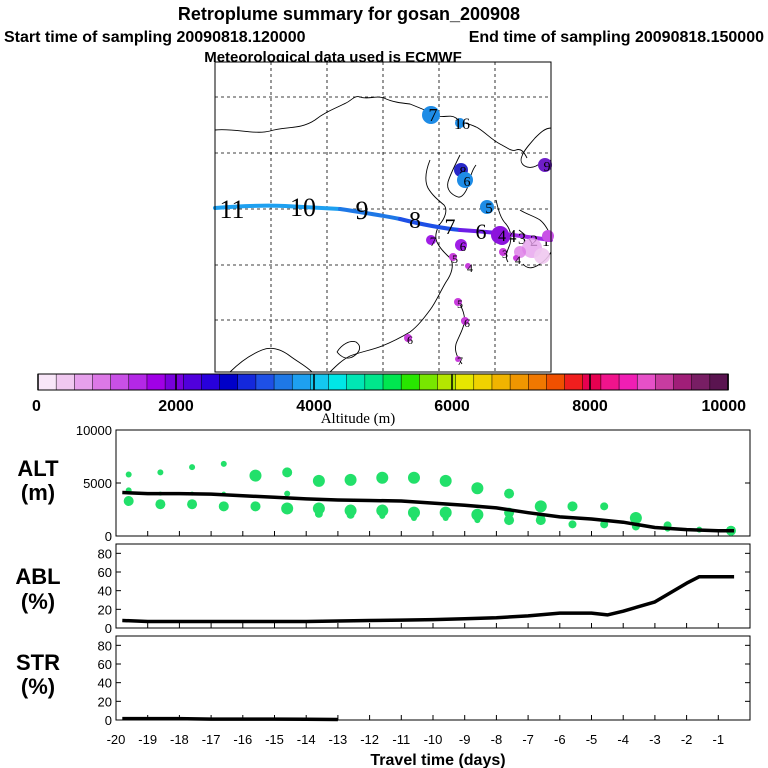 The image size is (768, 768). I want to click on day-label: 11, so click(231, 209).